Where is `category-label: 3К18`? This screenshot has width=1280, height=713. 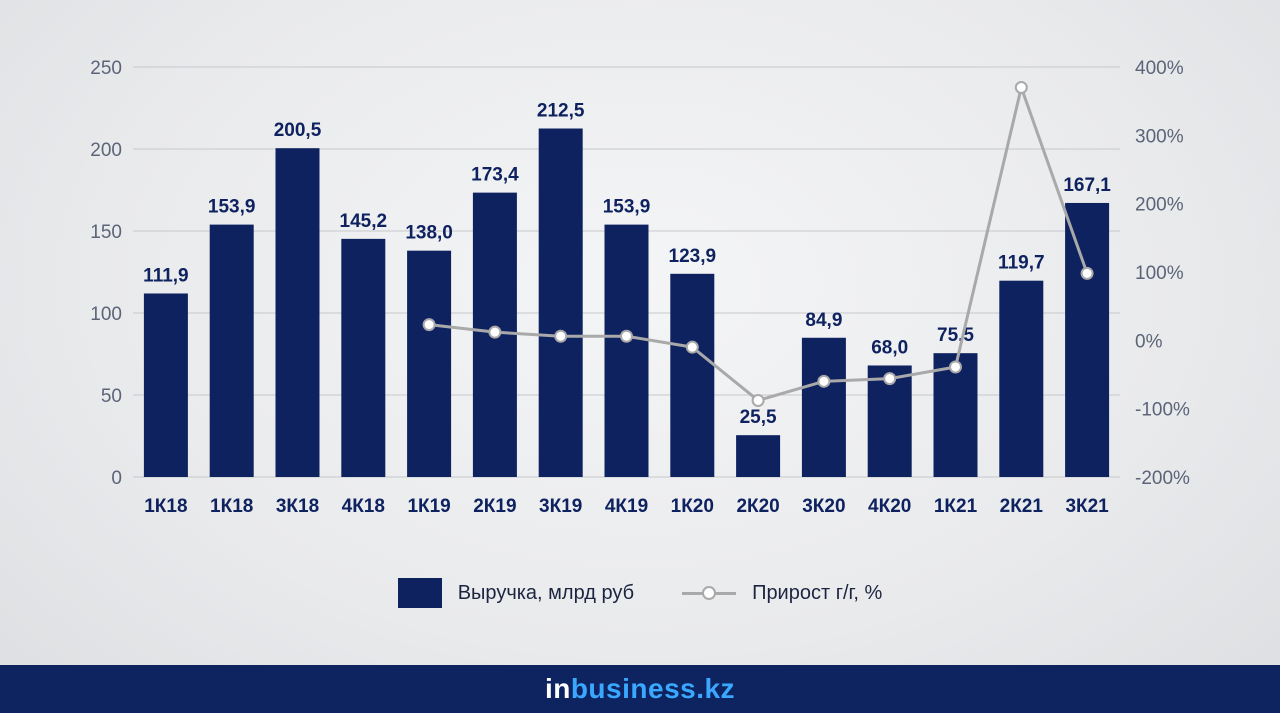 category-label: 3К18 is located at coordinates (297, 506).